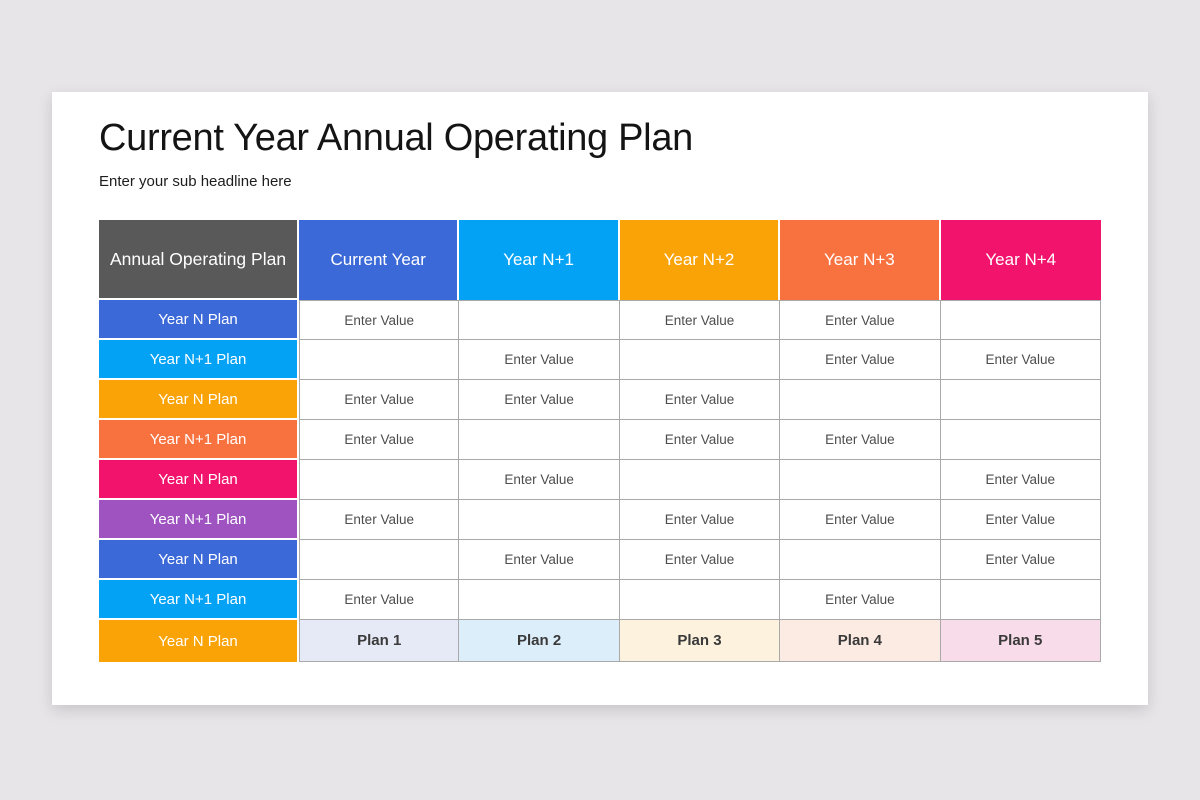 The width and height of the screenshot is (1200, 800). I want to click on column-header-cell: Year N+1, so click(539, 260).